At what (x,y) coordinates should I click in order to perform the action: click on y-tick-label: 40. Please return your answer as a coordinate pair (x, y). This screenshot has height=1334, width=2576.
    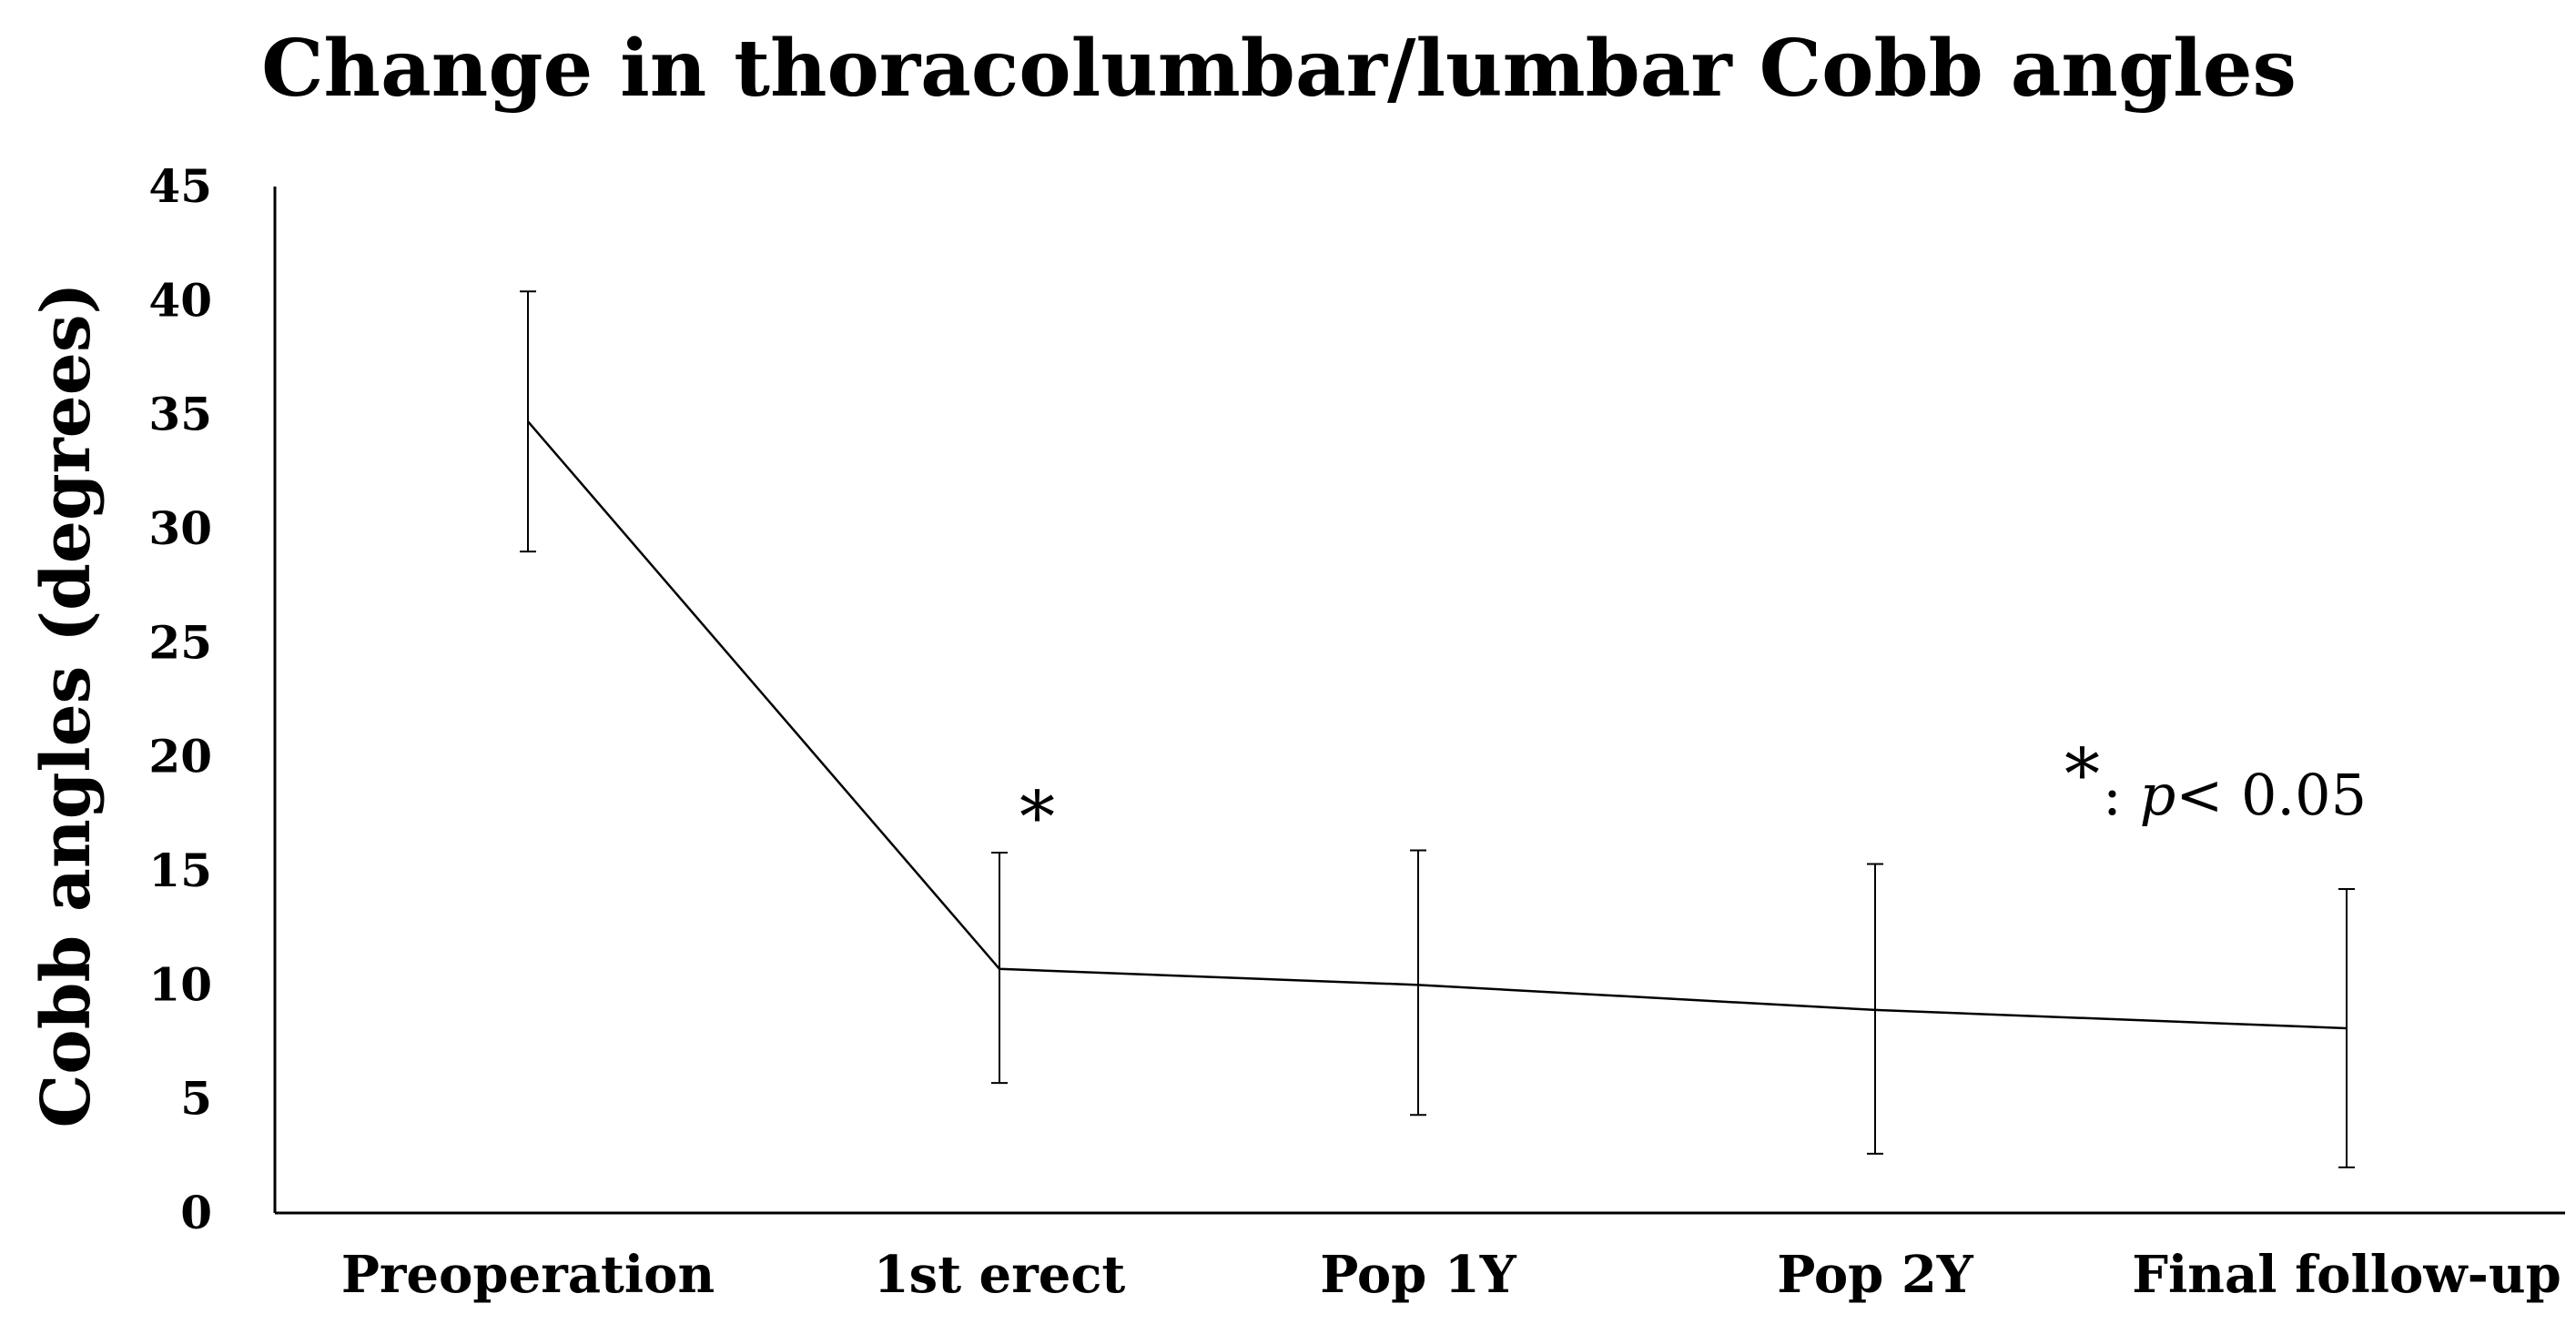
    Looking at the image, I should click on (180, 300).